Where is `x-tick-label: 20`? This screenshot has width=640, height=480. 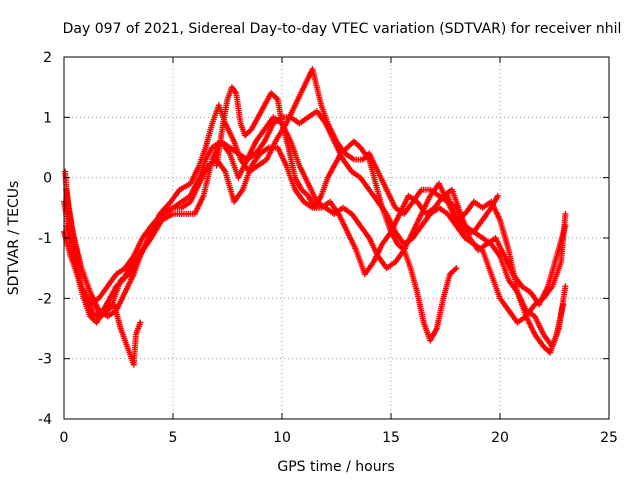 x-tick-label: 20 is located at coordinates (500, 438).